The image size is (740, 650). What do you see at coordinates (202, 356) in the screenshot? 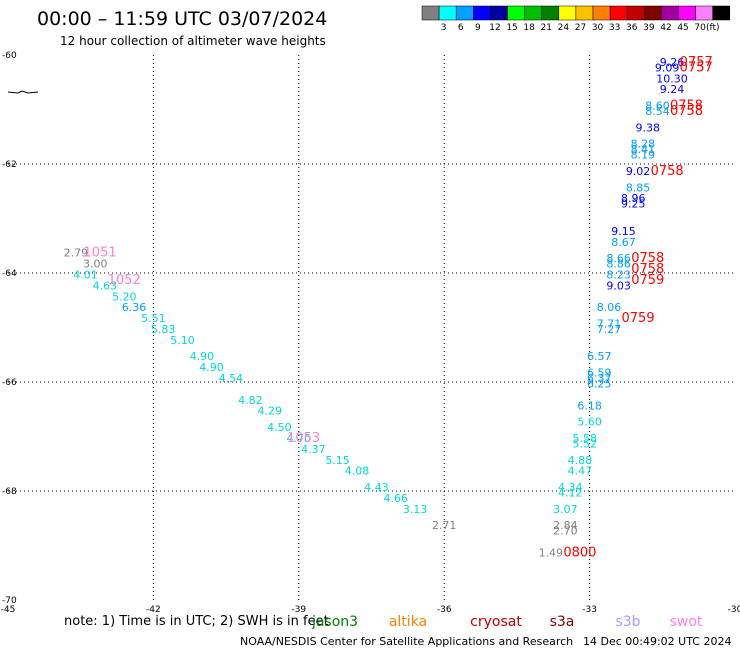
I see `wave-height-label: 4.90` at bounding box center [202, 356].